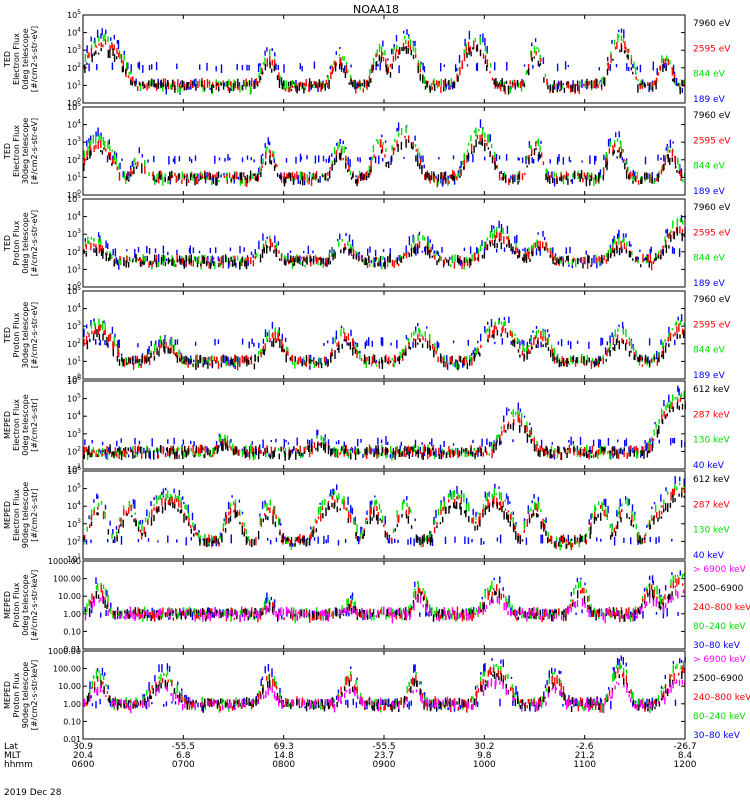 This screenshot has height=800, width=750. What do you see at coordinates (709, 100) in the screenshot?
I see `legend-entry: 189 eV` at bounding box center [709, 100].